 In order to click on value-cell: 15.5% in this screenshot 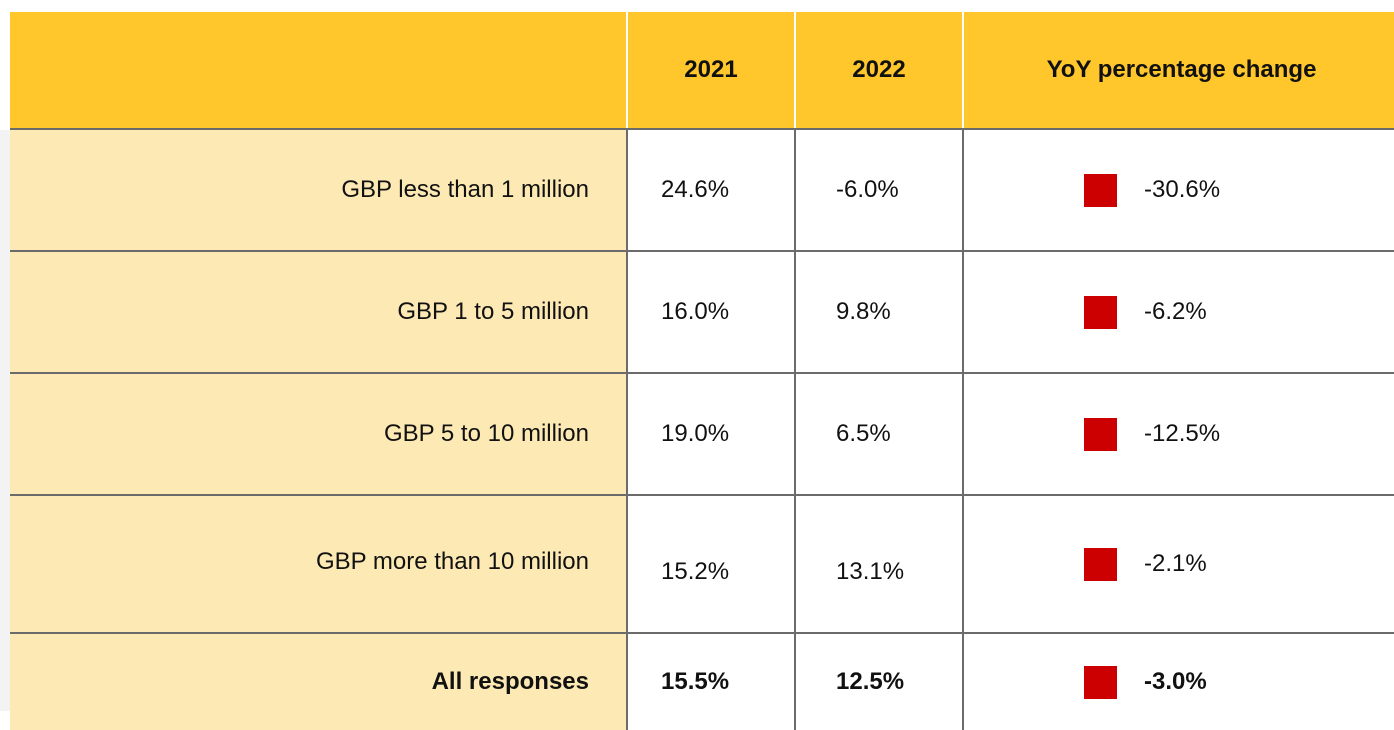, I will do `click(711, 681)`.